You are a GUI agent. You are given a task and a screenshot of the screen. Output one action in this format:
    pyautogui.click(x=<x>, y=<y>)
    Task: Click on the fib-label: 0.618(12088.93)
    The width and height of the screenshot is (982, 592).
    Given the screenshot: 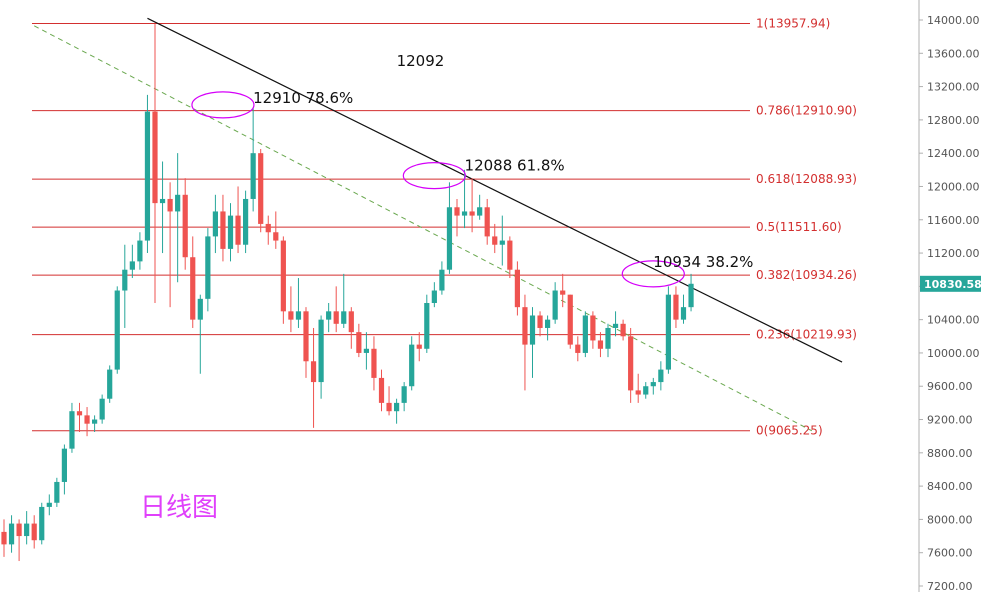 What is the action you would take?
    pyautogui.click(x=806, y=179)
    